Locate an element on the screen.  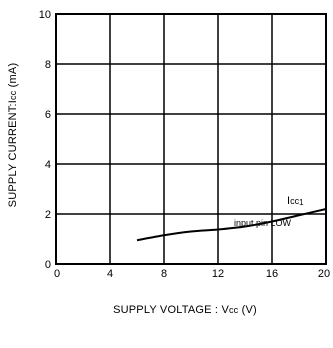
y-tick-label: 0 is located at coordinates (48, 265).